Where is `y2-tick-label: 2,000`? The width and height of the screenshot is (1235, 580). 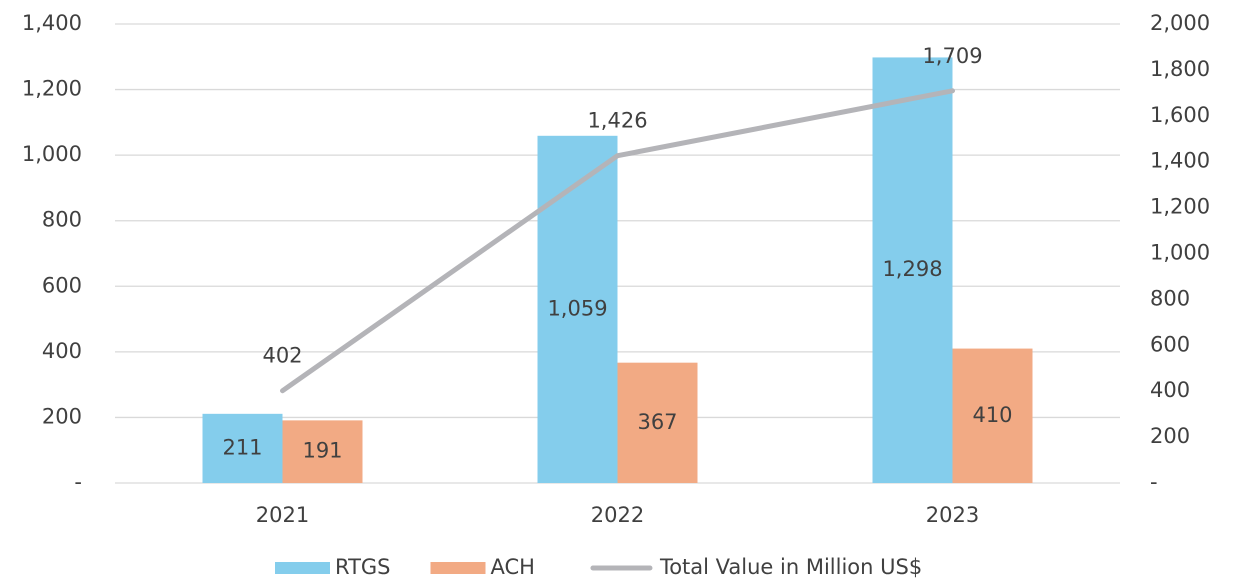
y2-tick-label: 2,000 is located at coordinates (1180, 23).